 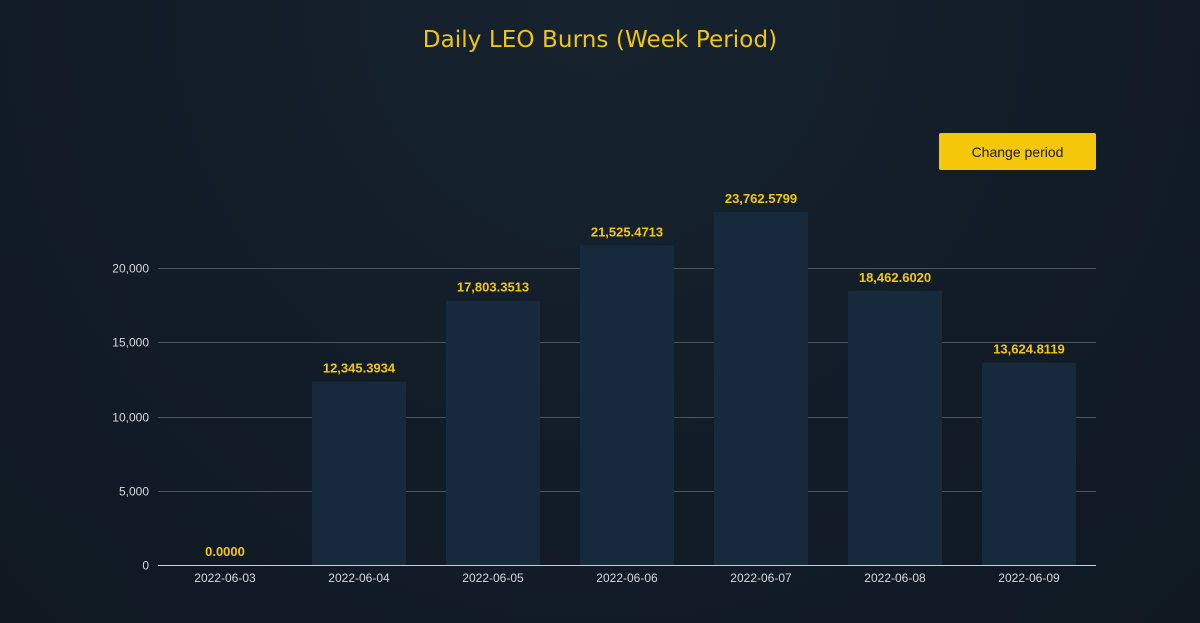 I want to click on x-tick-label: 2022-06-03, so click(x=225, y=578).